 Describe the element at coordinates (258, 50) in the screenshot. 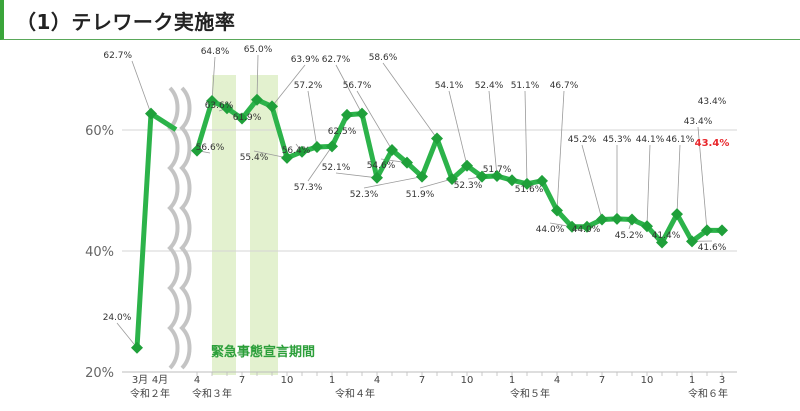

I see `data-label: 65.0%` at that location.